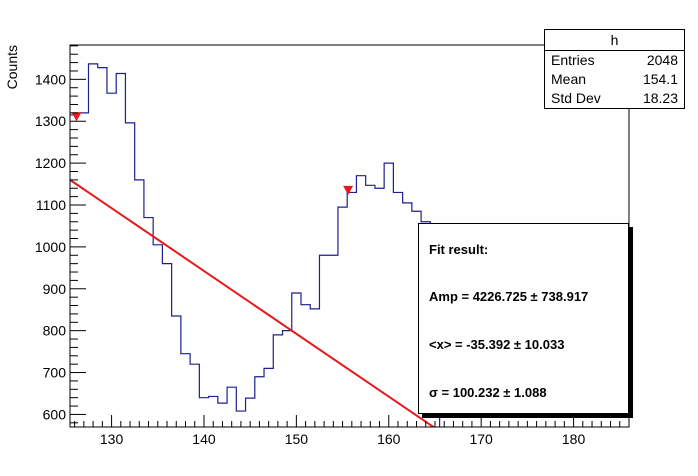  Describe the element at coordinates (481, 439) in the screenshot. I see `x-tick-label: 170` at that location.